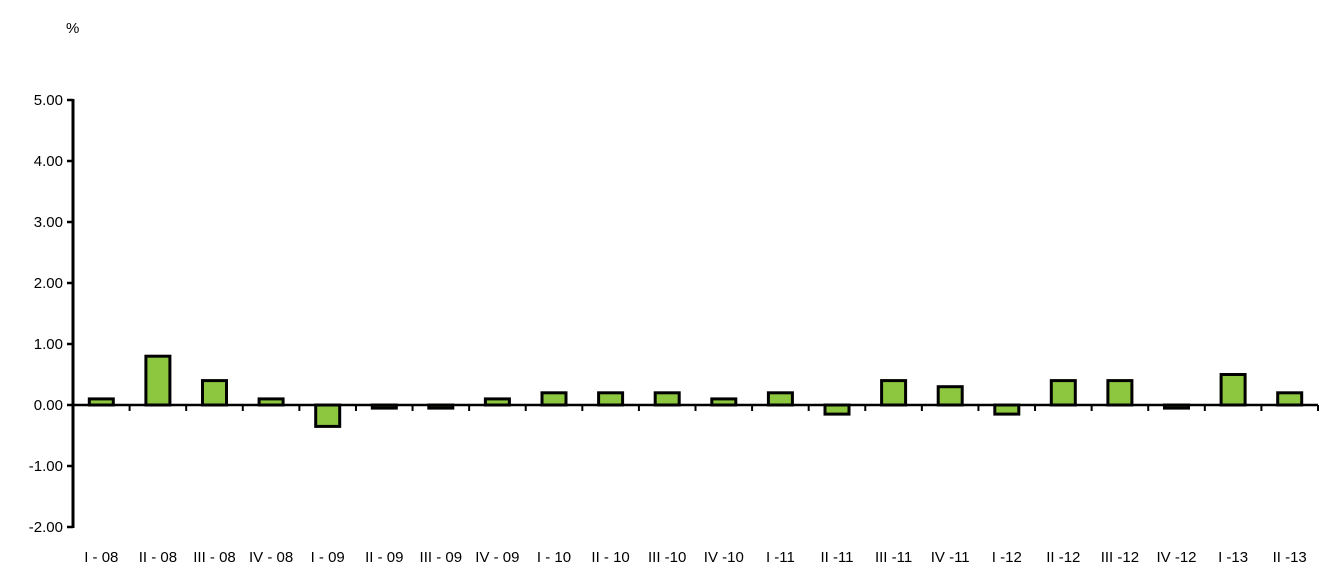  What do you see at coordinates (724, 557) in the screenshot?
I see `x-tick-label: IV -10` at bounding box center [724, 557].